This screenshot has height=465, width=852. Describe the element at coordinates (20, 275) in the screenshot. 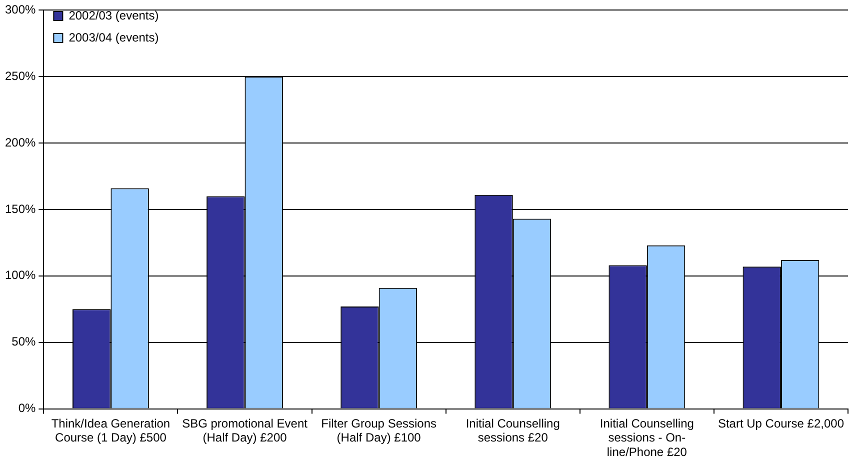

I see `y-tick-label: 100%` at that location.